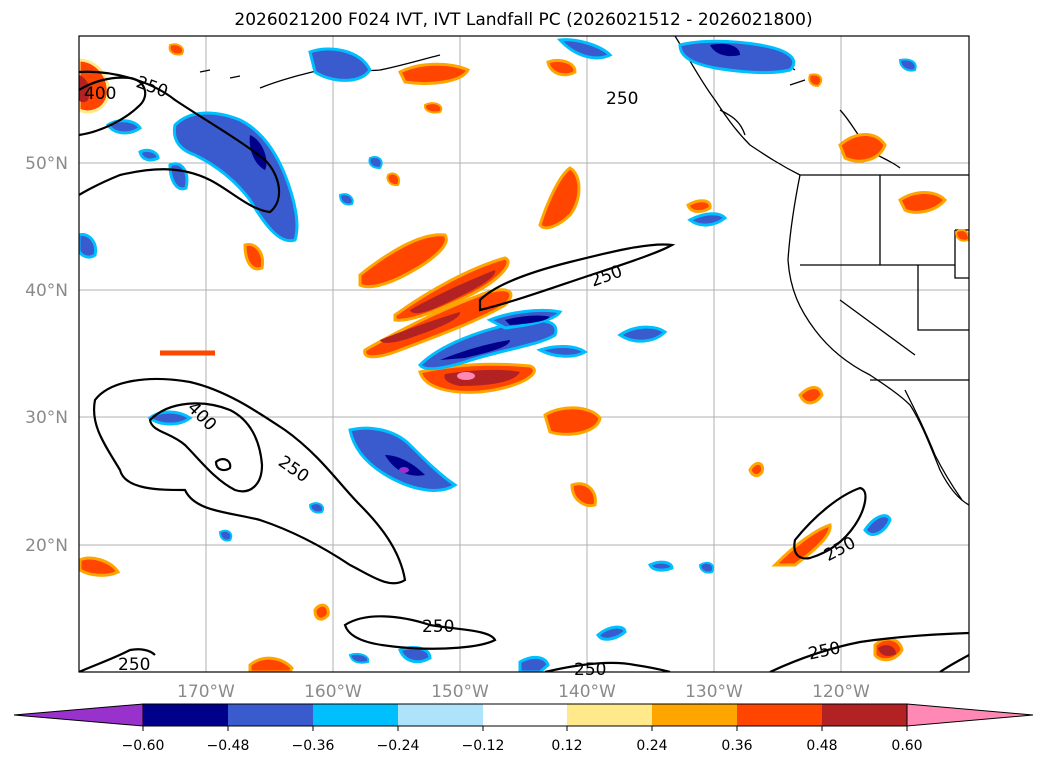  Describe the element at coordinates (736, 746) in the screenshot. I see `colorbar-tick-label: 0.36` at that location.